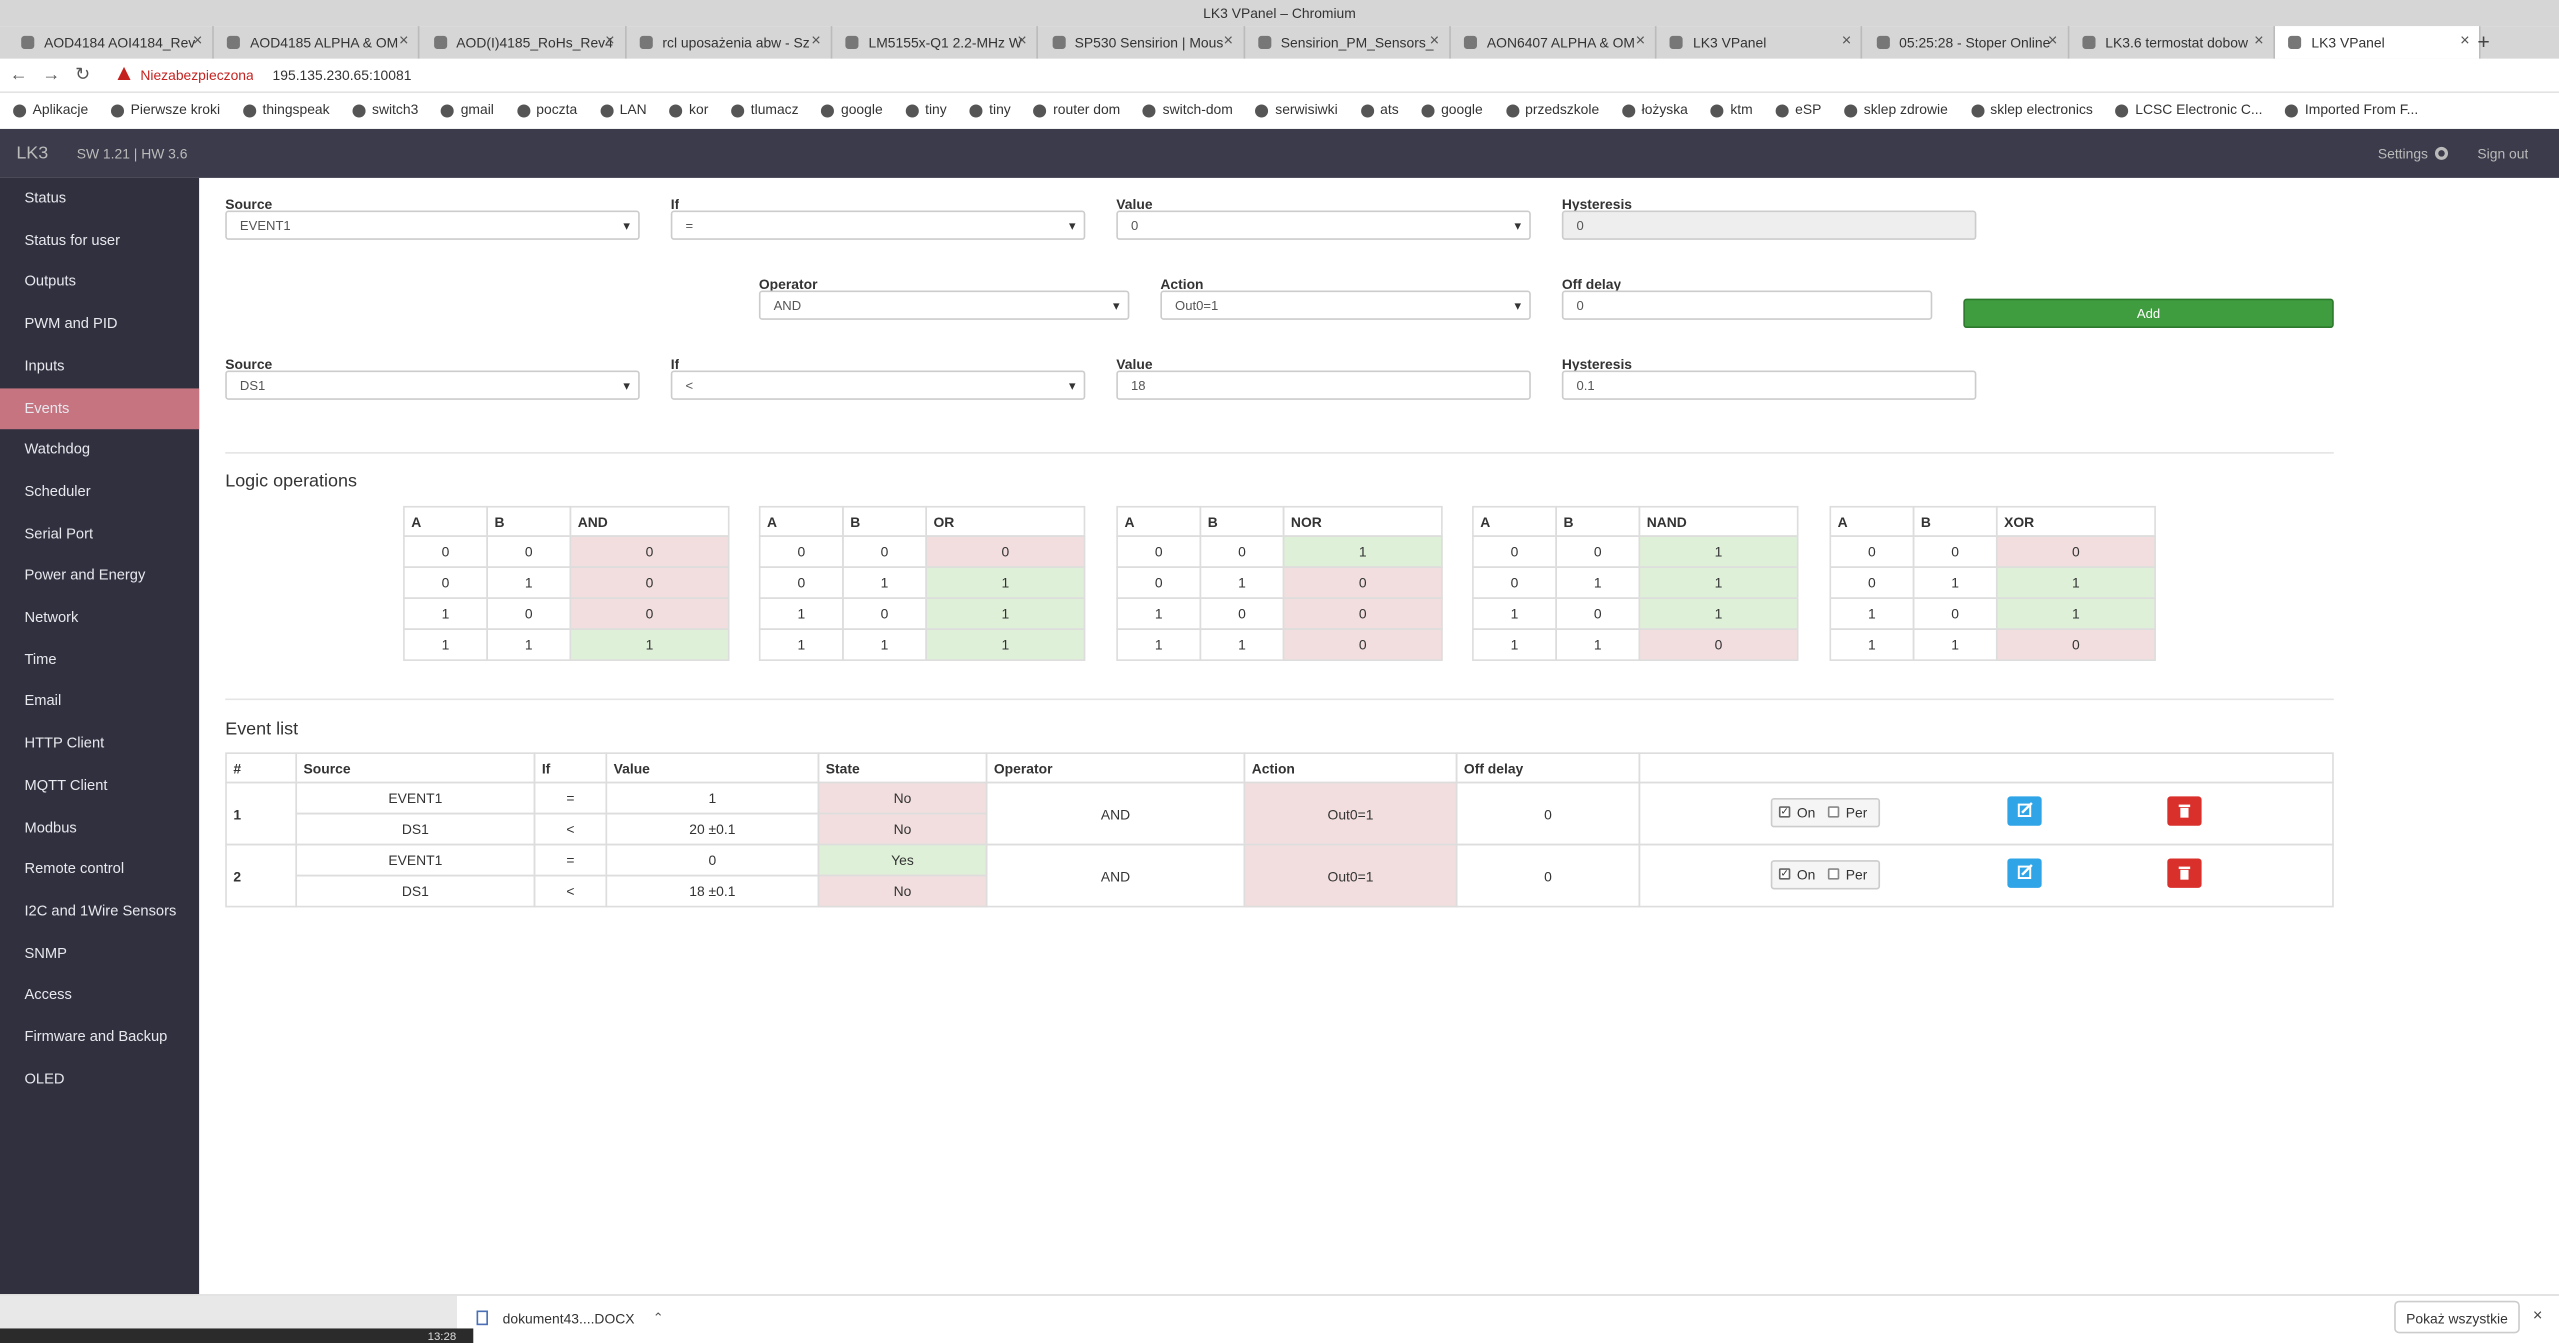 This screenshot has height=1343, width=2559. What do you see at coordinates (43, 700) in the screenshot?
I see `sidebar-item: Email` at bounding box center [43, 700].